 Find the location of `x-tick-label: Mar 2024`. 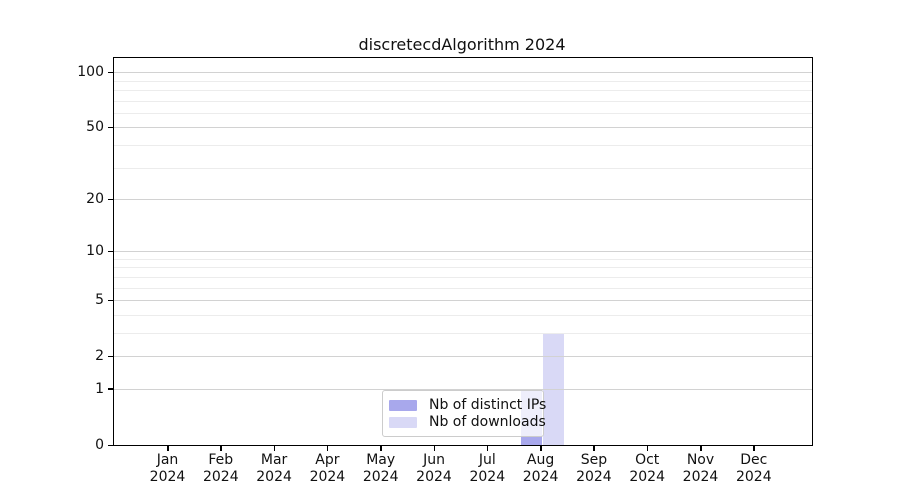

x-tick-label: Mar 2024 is located at coordinates (274, 468).